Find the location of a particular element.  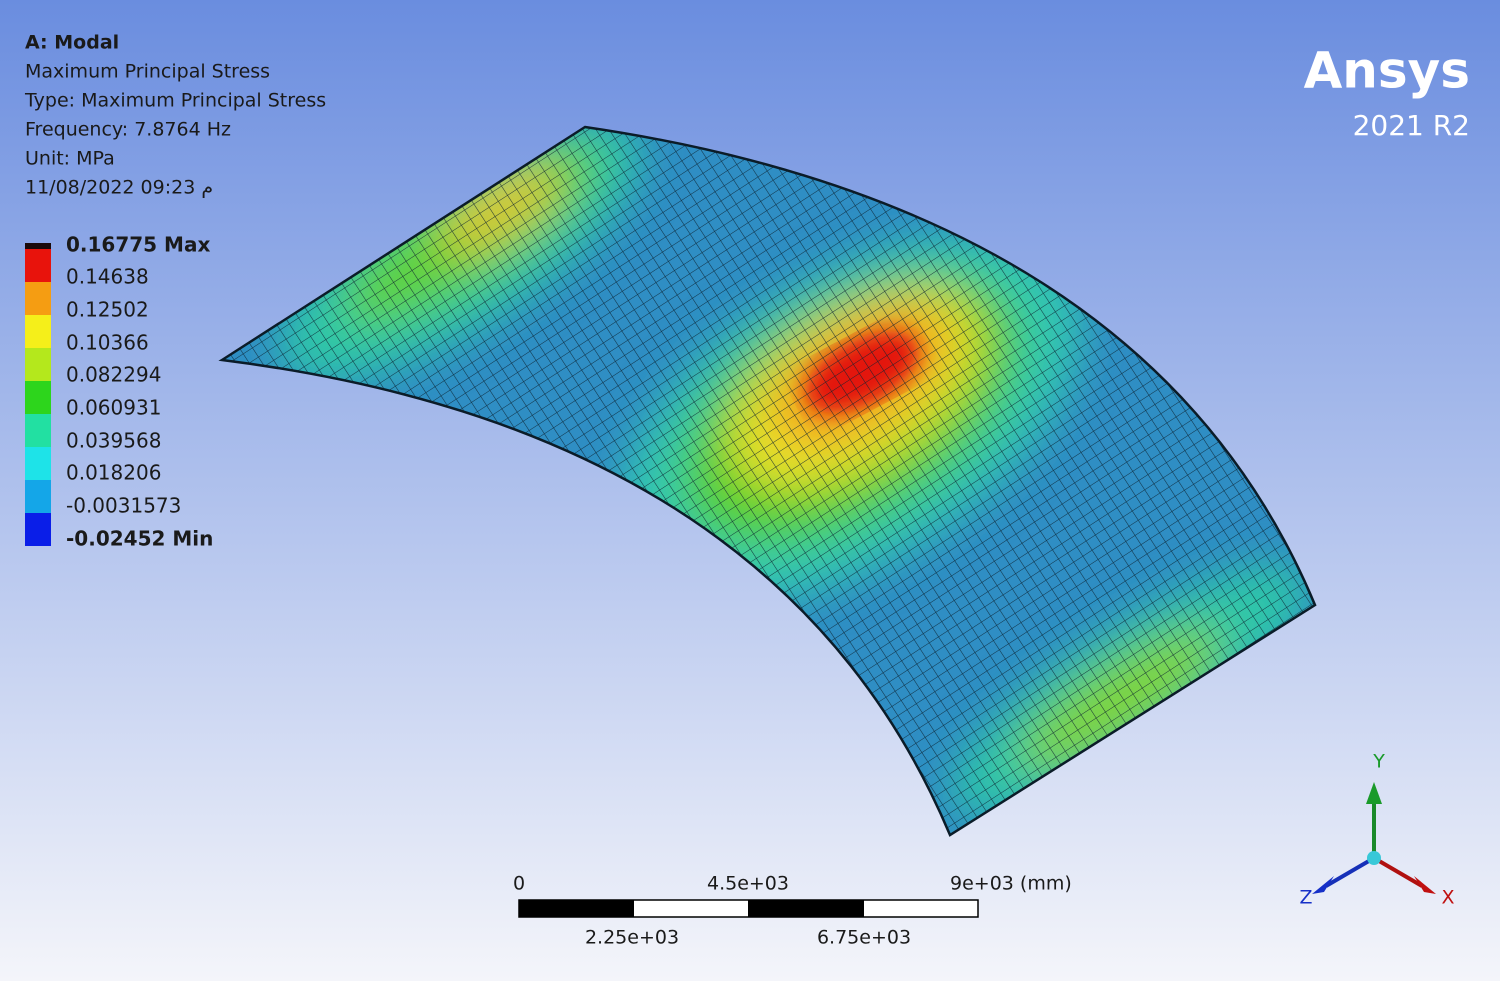

legend-bar is located at coordinates (38, 394).